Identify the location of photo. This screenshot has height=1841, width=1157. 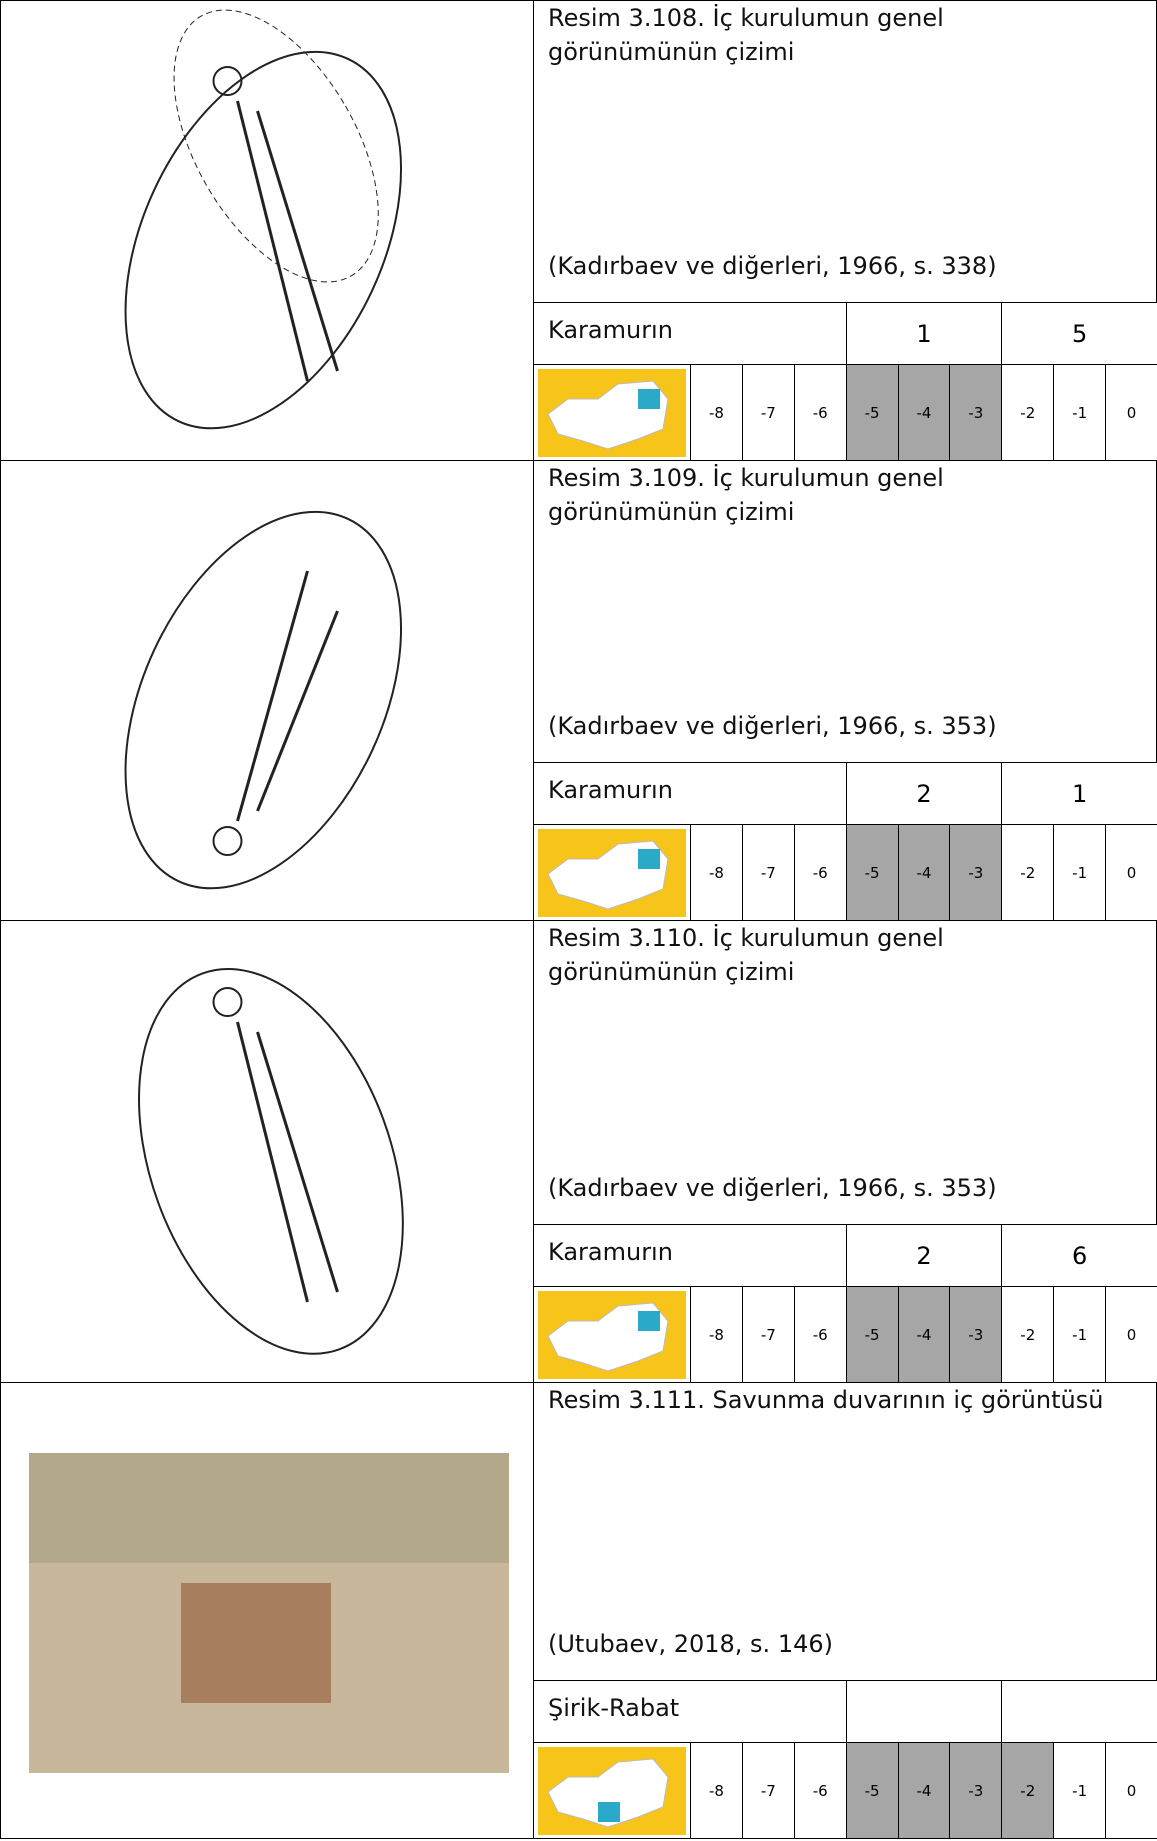
(269, 1613).